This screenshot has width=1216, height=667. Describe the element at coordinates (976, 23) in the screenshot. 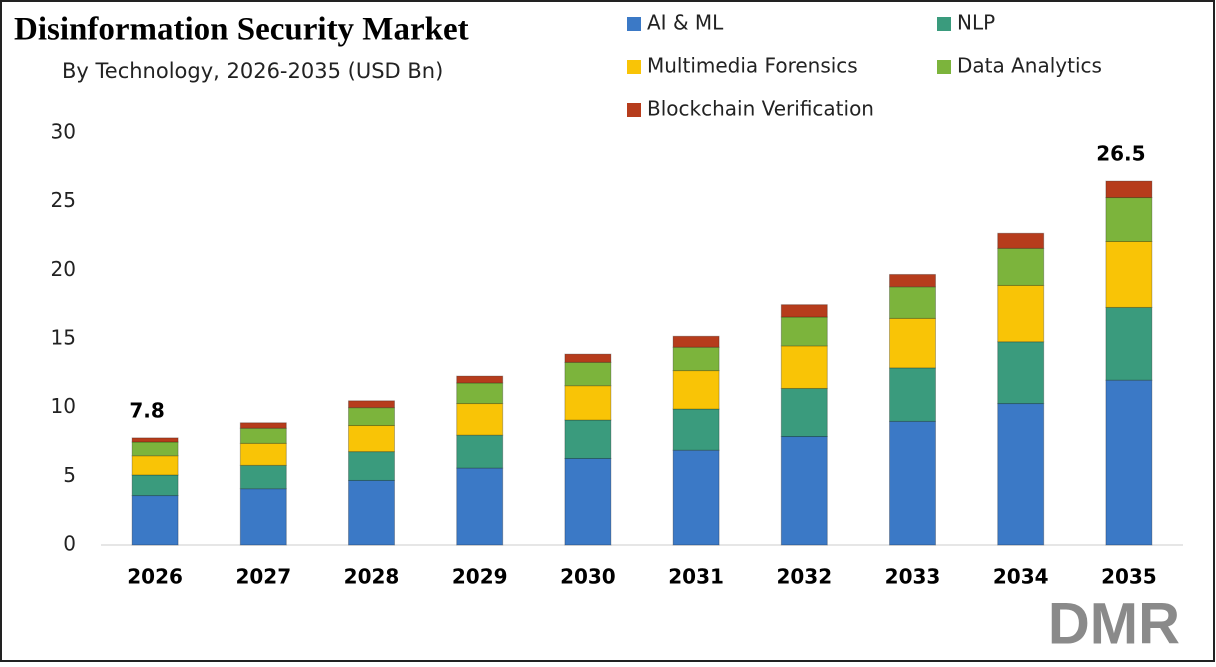

I see `legend-label: NLP` at that location.